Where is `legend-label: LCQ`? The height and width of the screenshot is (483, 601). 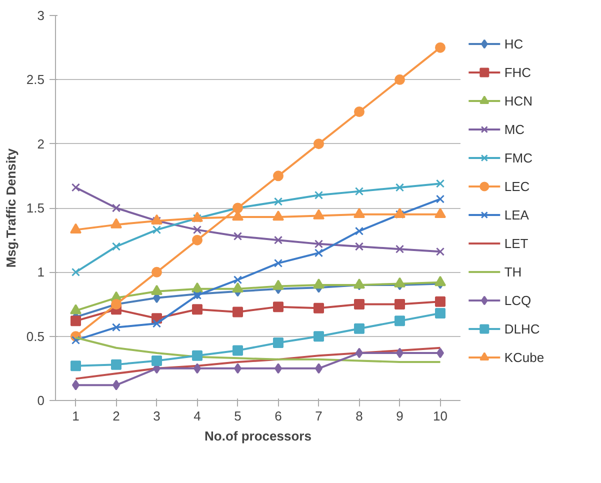 legend-label: LCQ is located at coordinates (518, 300).